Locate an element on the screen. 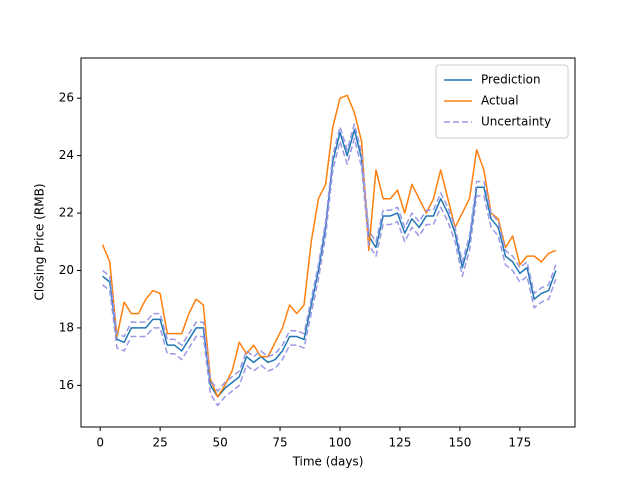  legend-label: Uncertainty is located at coordinates (516, 122).